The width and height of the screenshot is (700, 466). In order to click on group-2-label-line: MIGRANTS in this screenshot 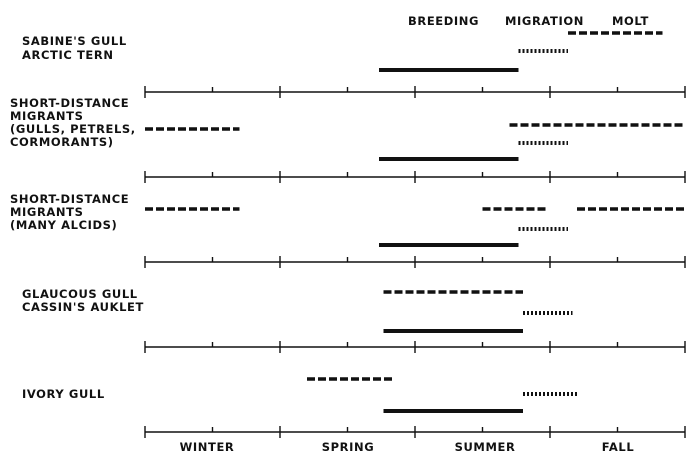, I will do `click(46, 116)`.